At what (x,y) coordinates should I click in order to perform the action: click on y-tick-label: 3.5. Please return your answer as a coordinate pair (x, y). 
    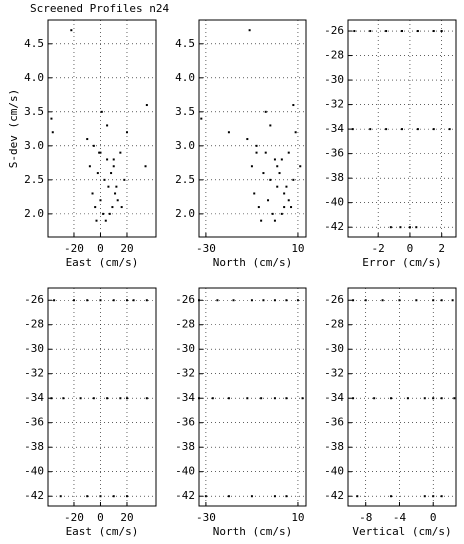
    Looking at the image, I should click on (34, 111).